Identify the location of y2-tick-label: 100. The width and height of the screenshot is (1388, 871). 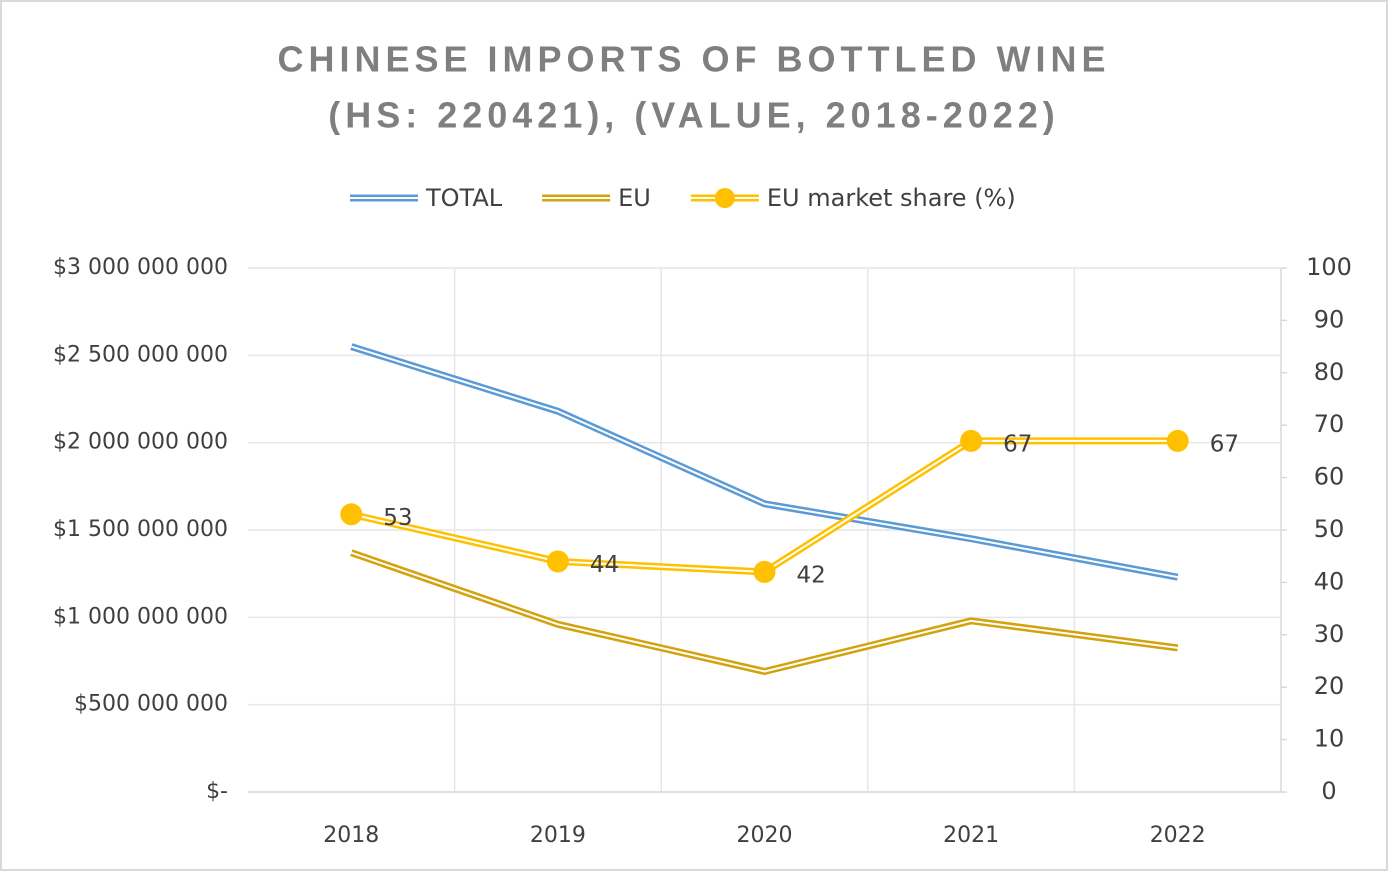
(1329, 267).